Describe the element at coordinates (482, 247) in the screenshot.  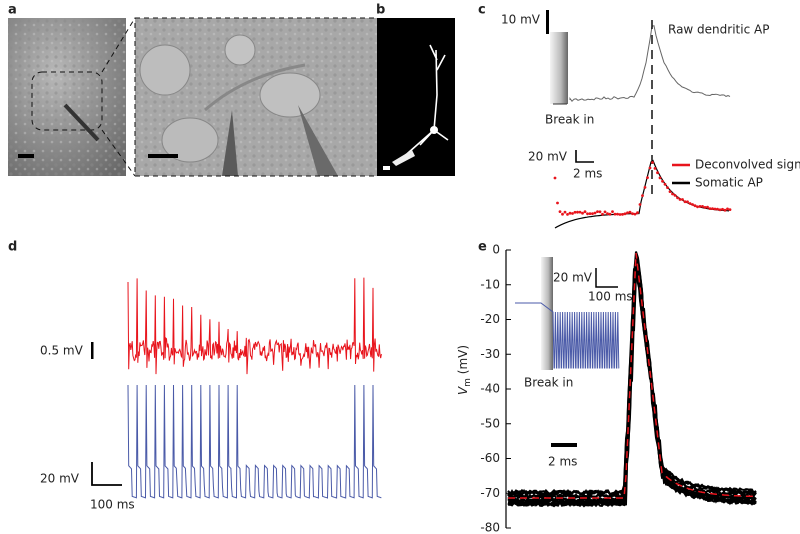
I see `panel-label: e` at that location.